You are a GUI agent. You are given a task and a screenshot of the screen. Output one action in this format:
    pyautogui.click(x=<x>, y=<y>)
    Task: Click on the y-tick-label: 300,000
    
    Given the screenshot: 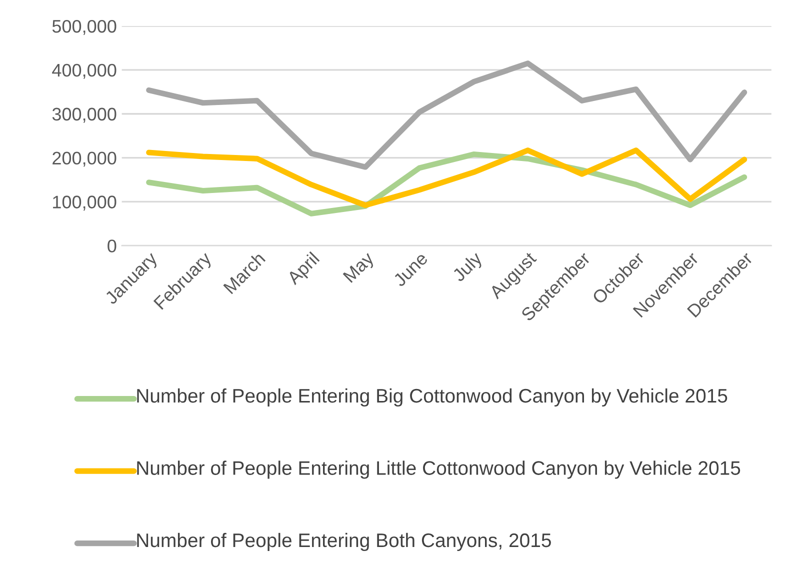 What is the action you would take?
    pyautogui.click(x=84, y=115)
    